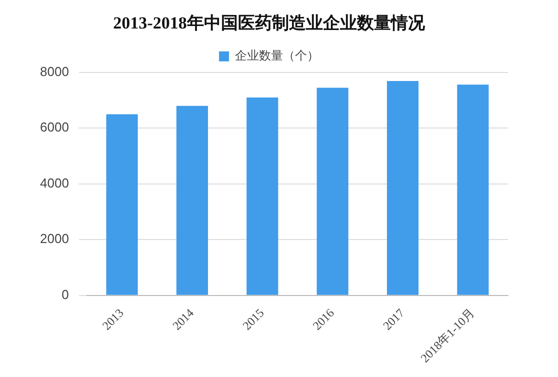  What do you see at coordinates (54, 182) in the screenshot?
I see `y-tick-label: 4000` at bounding box center [54, 182].